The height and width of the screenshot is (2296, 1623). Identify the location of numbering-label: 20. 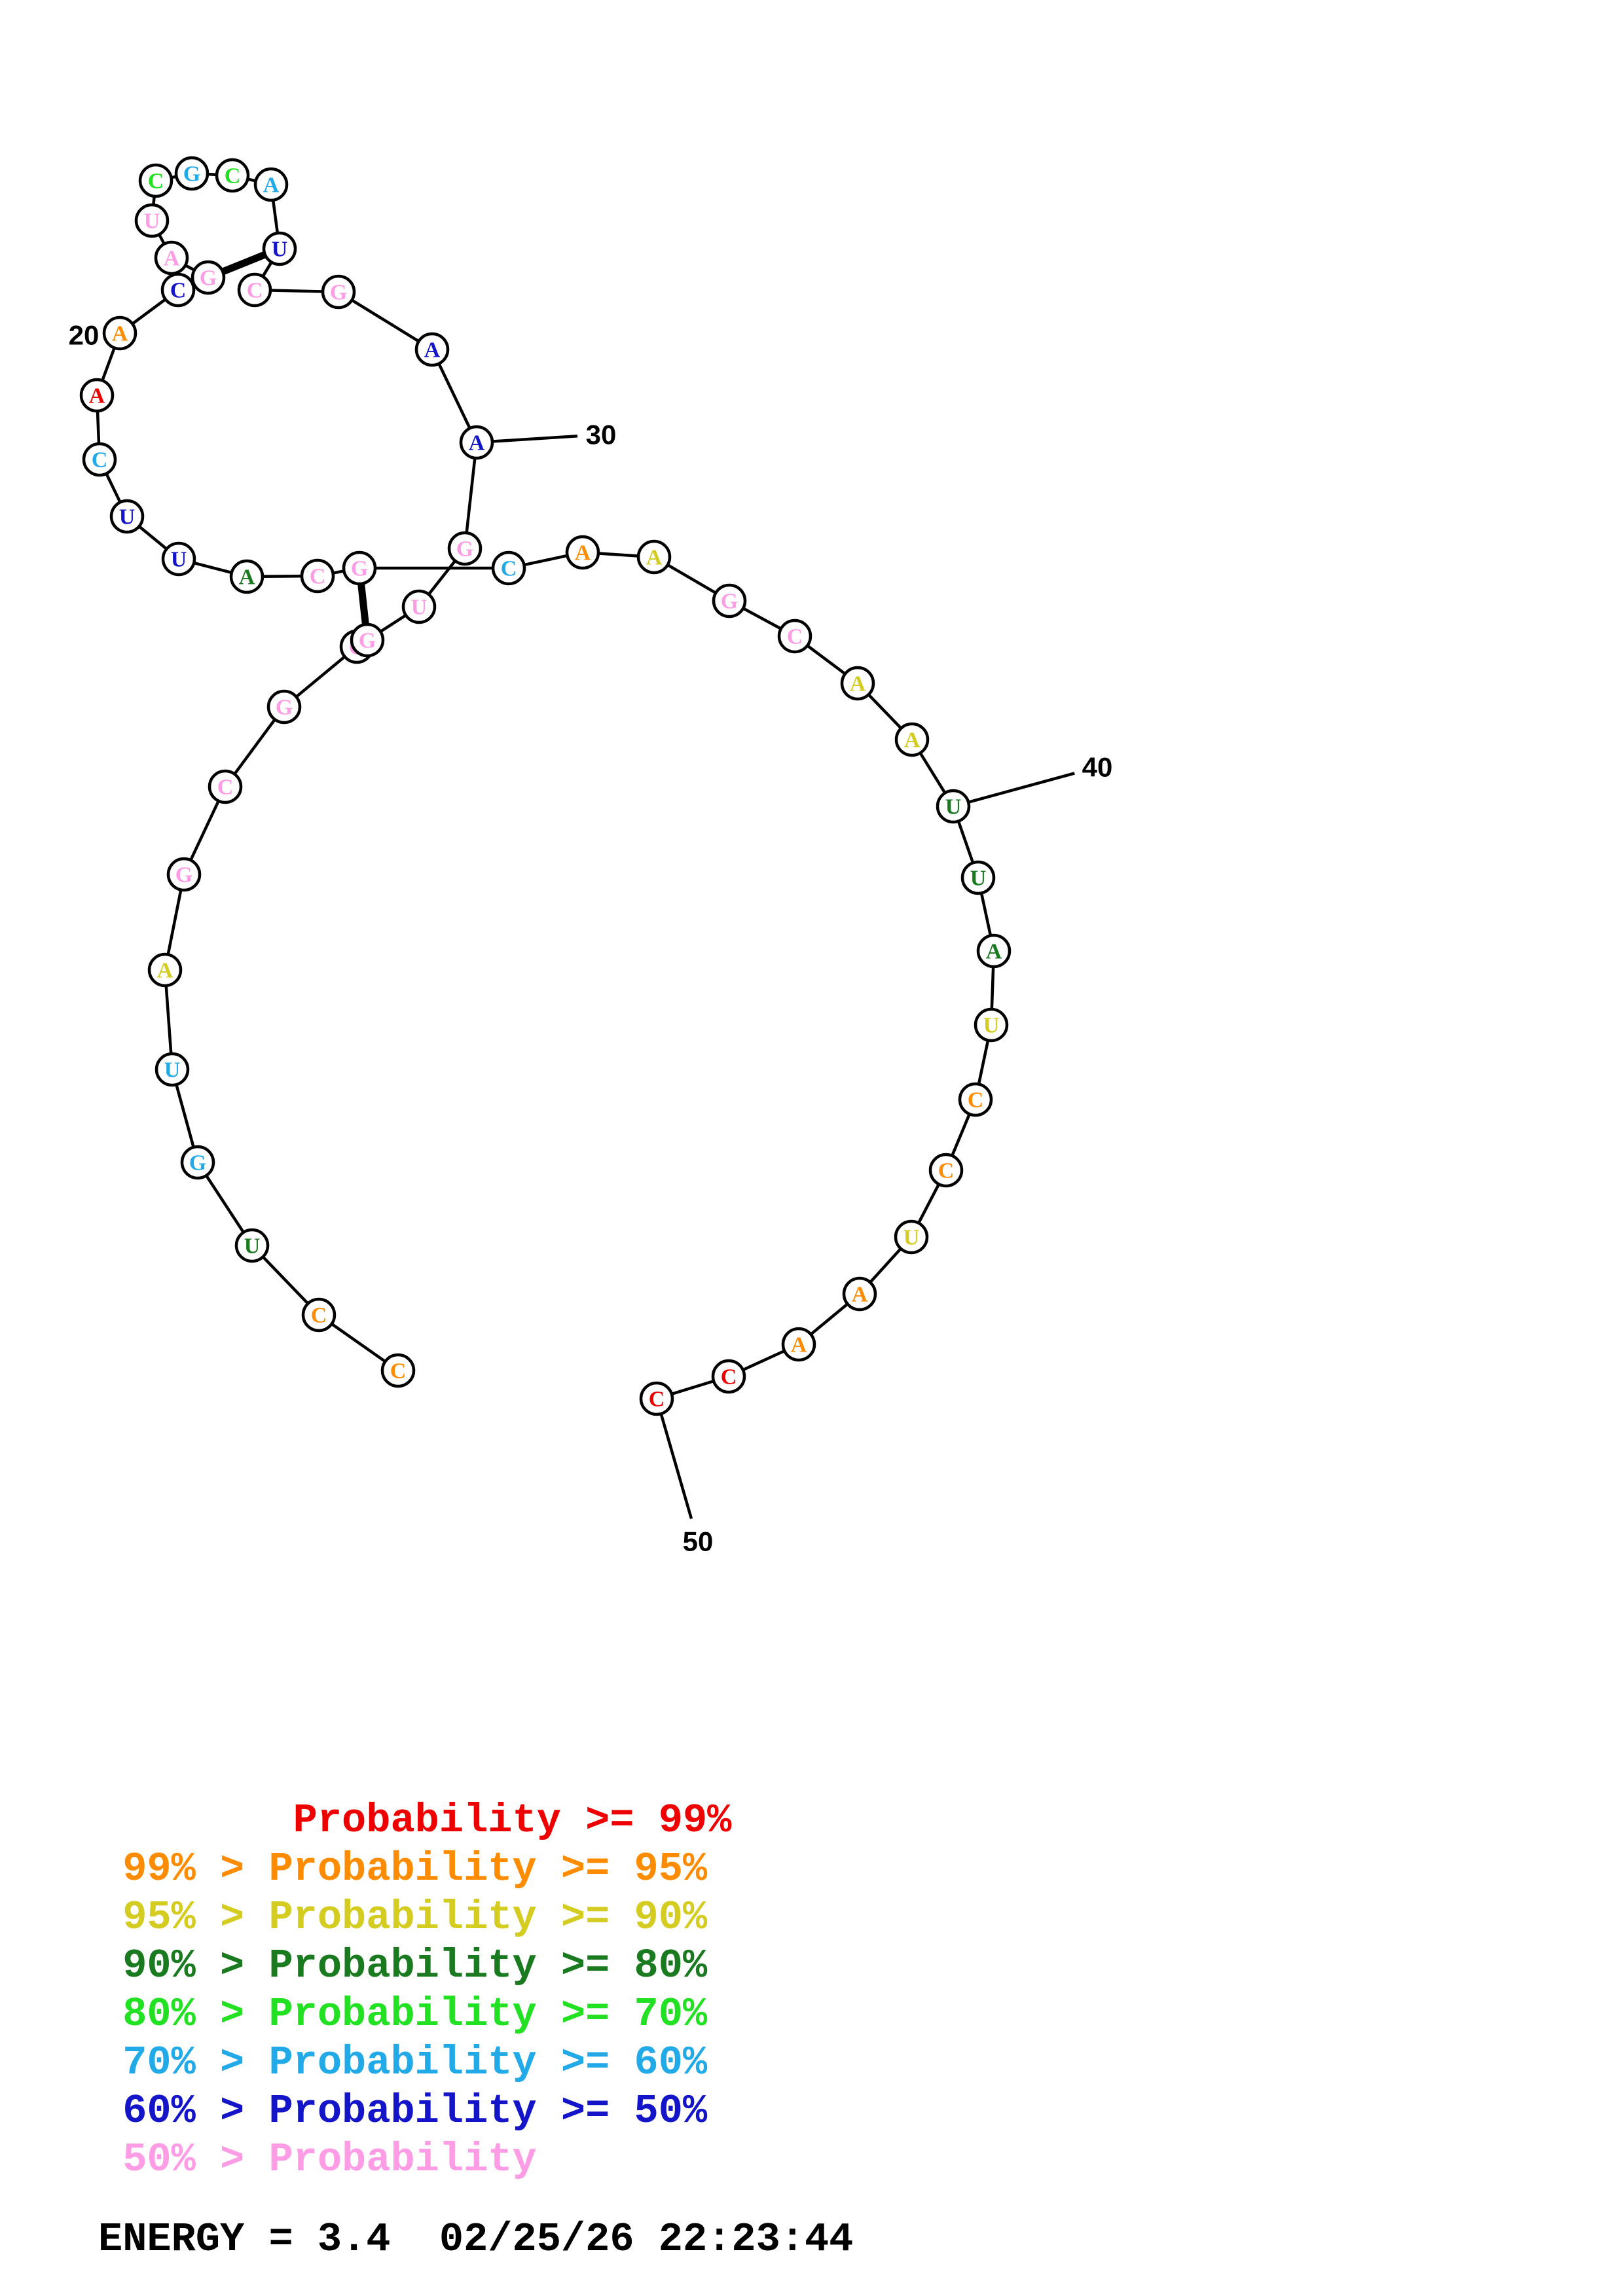
(84, 335).